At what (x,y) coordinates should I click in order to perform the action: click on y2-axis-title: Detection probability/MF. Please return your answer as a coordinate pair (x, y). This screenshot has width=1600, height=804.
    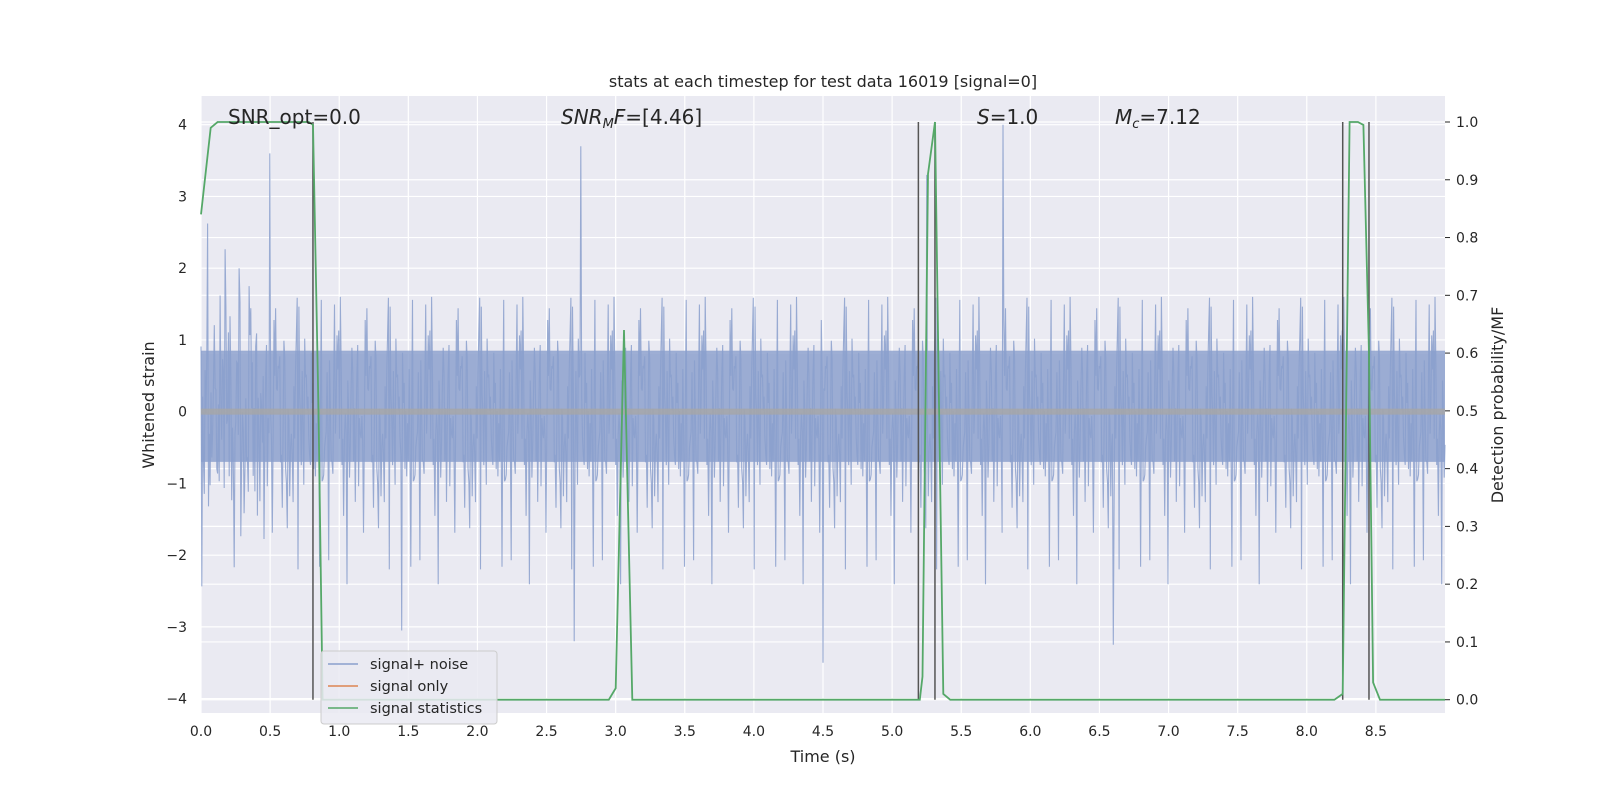
    Looking at the image, I should click on (1497, 405).